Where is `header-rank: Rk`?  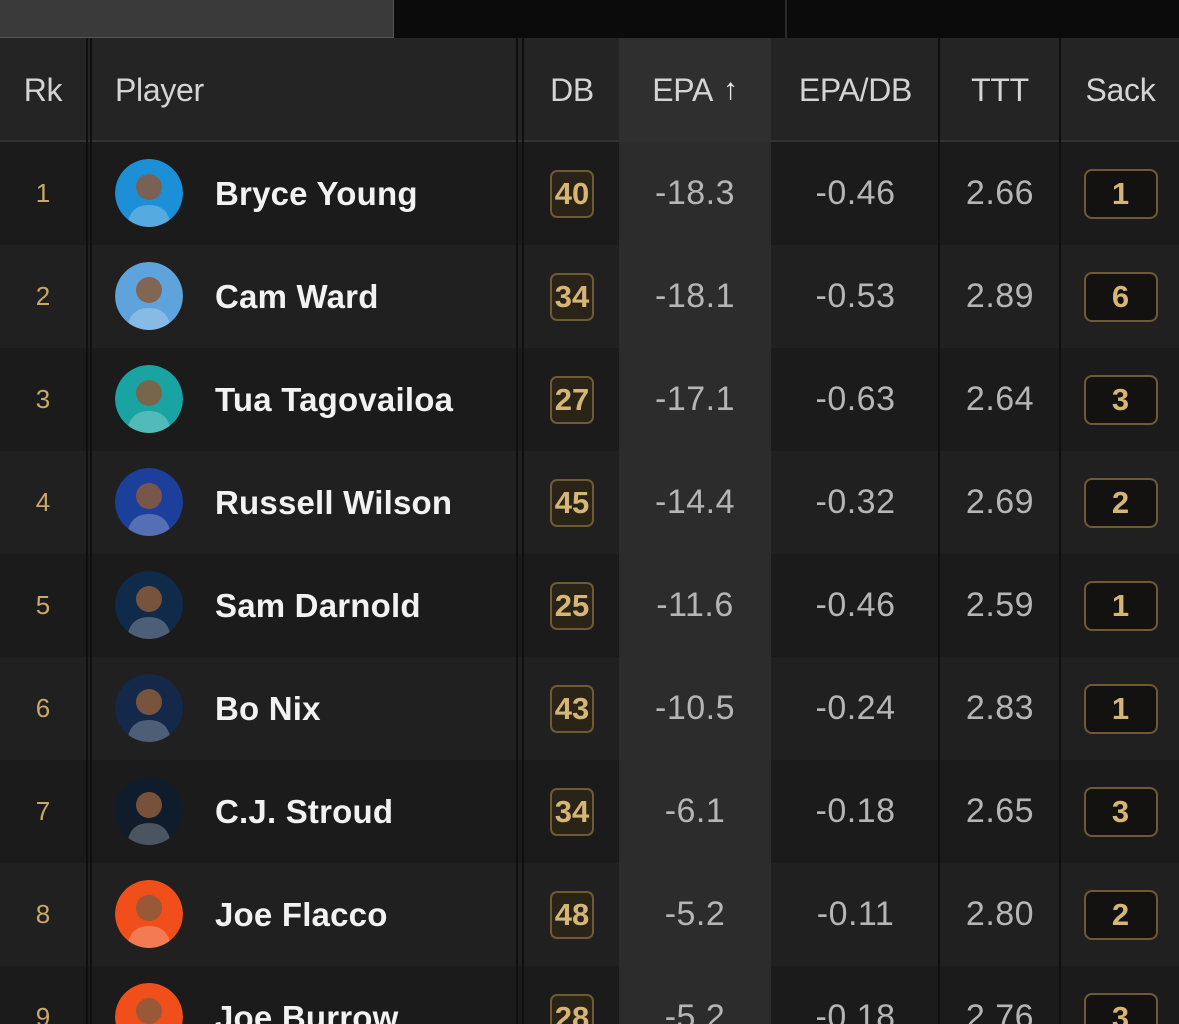 header-rank: Rk is located at coordinates (43, 89).